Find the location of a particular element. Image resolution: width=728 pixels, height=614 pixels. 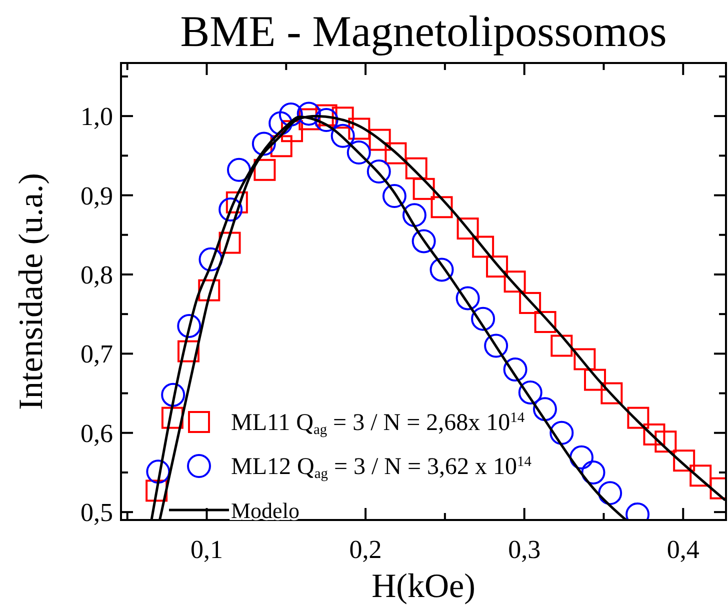

x-tick-label: 0,1 is located at coordinates (206, 549).